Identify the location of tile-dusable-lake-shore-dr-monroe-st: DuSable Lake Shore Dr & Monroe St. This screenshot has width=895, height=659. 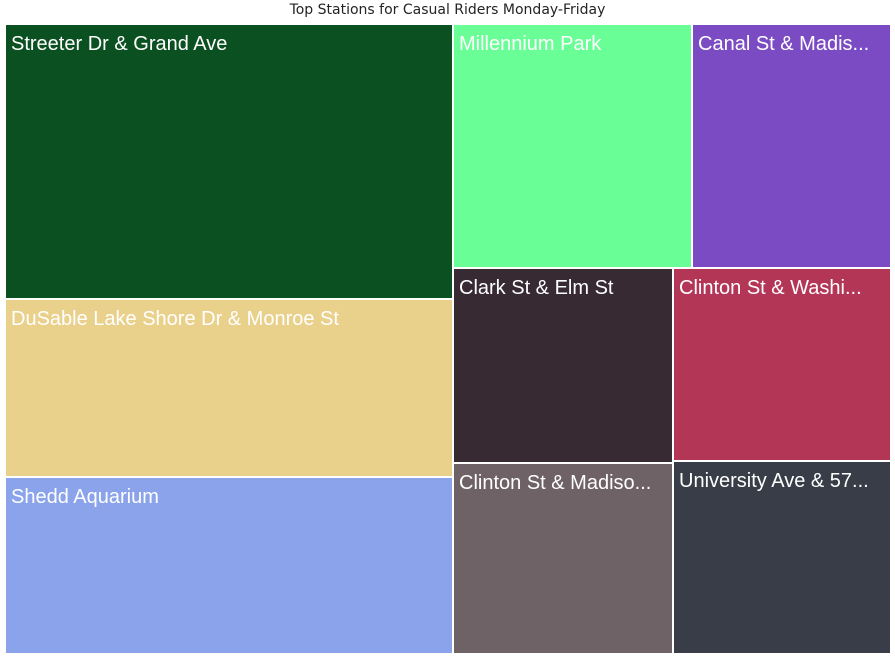
(229, 388).